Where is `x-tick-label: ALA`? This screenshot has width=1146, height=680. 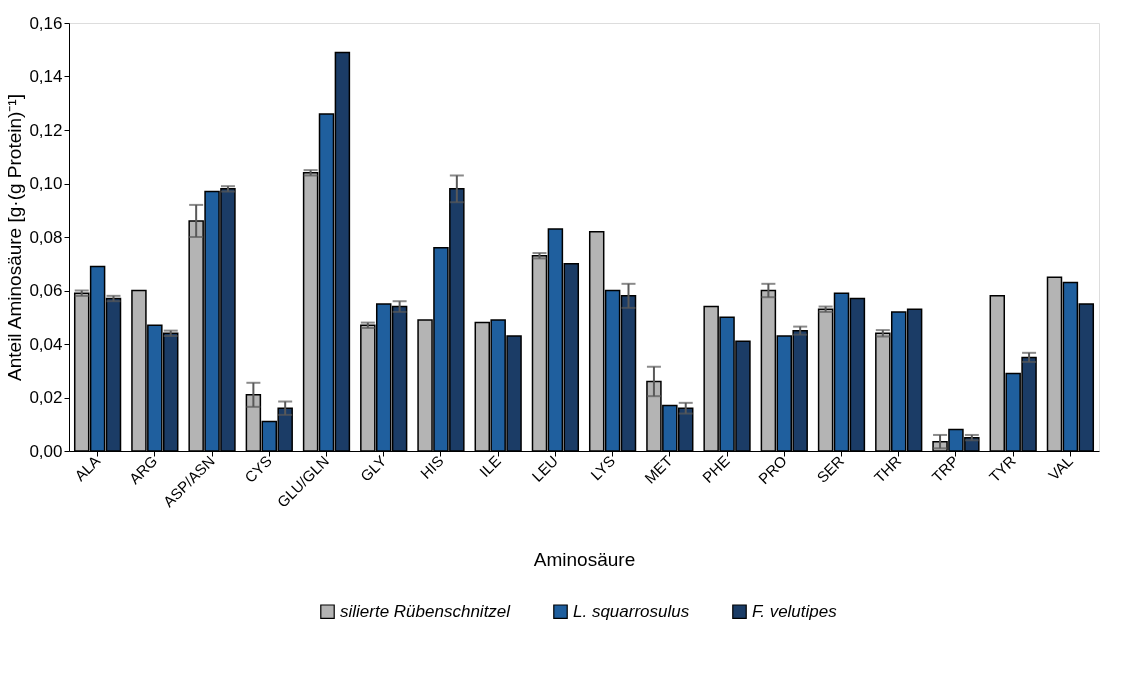
x-tick-label: ALA is located at coordinates (87, 468).